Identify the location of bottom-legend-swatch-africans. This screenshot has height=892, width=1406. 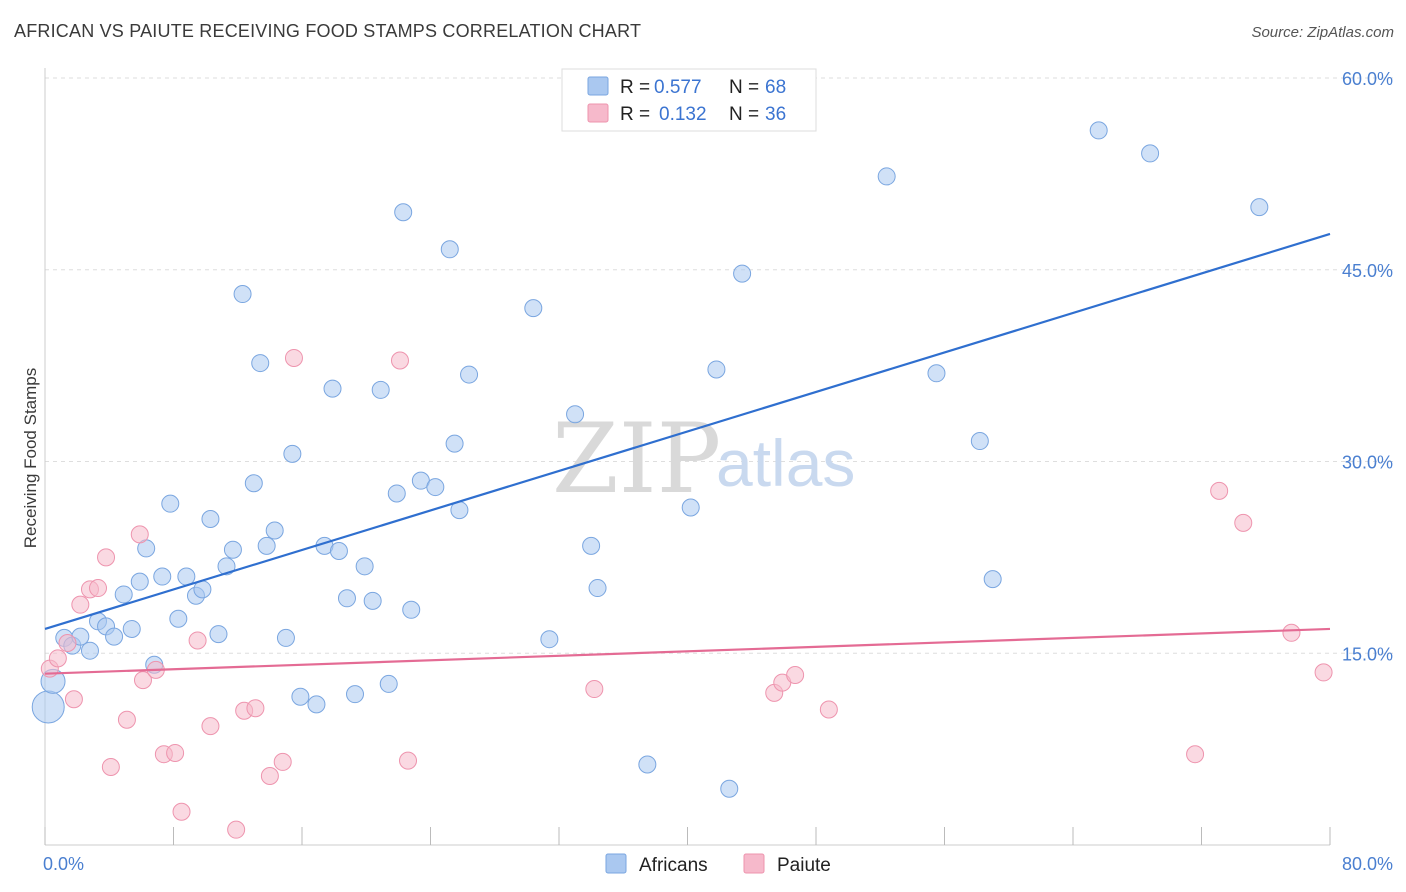
(616, 863).